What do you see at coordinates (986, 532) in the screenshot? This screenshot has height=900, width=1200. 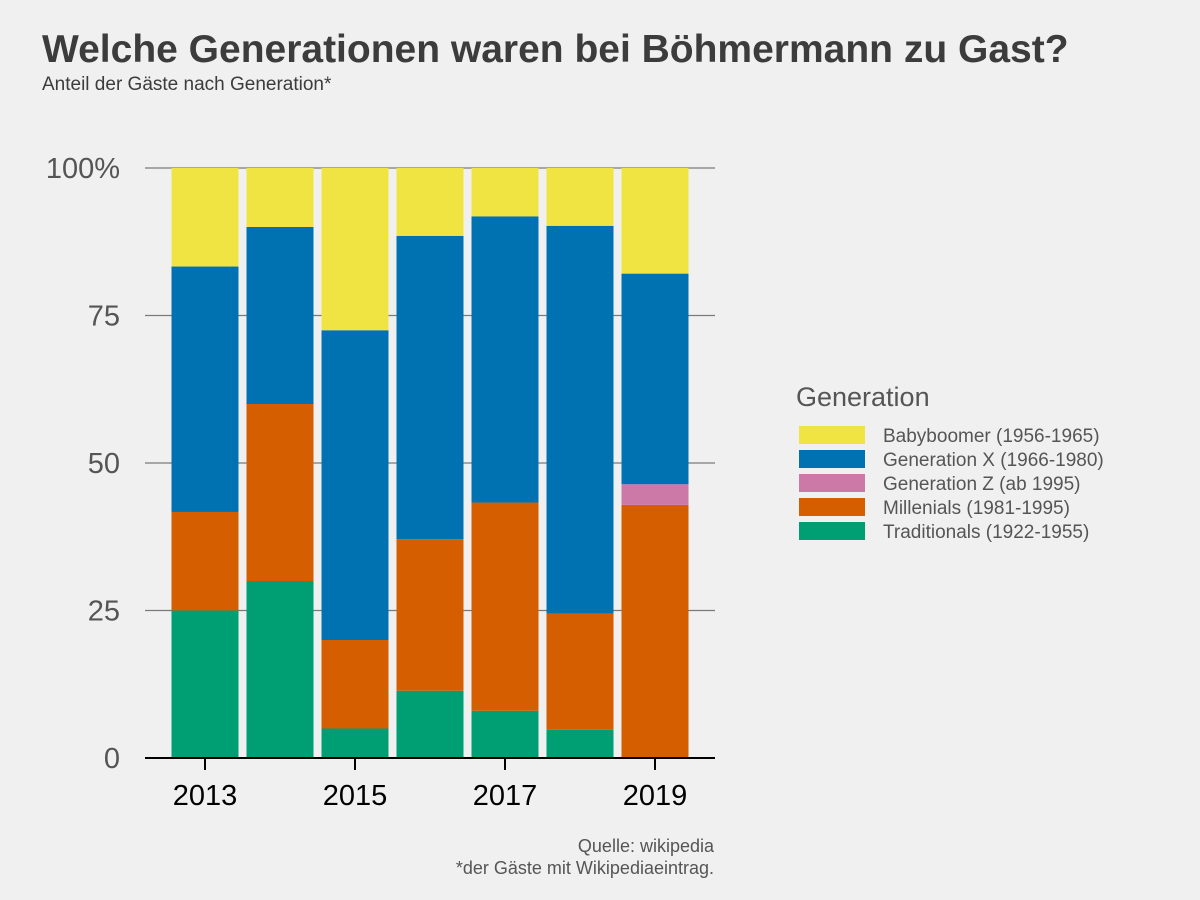 I see `legend-label: Traditionals (1922-1955)` at bounding box center [986, 532].